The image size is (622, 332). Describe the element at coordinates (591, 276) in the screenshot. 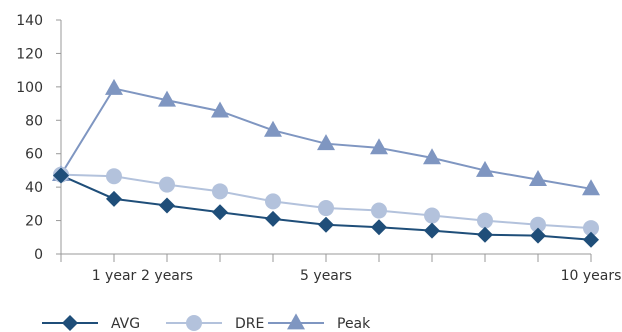

I see `x-tick-label-3: 10 years` at that location.